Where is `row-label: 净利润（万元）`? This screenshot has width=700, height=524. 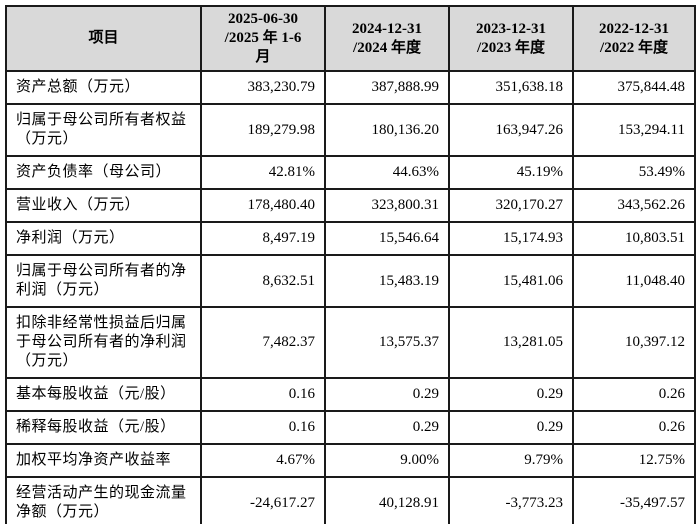 row-label: 净利润（万元） is located at coordinates (103, 238).